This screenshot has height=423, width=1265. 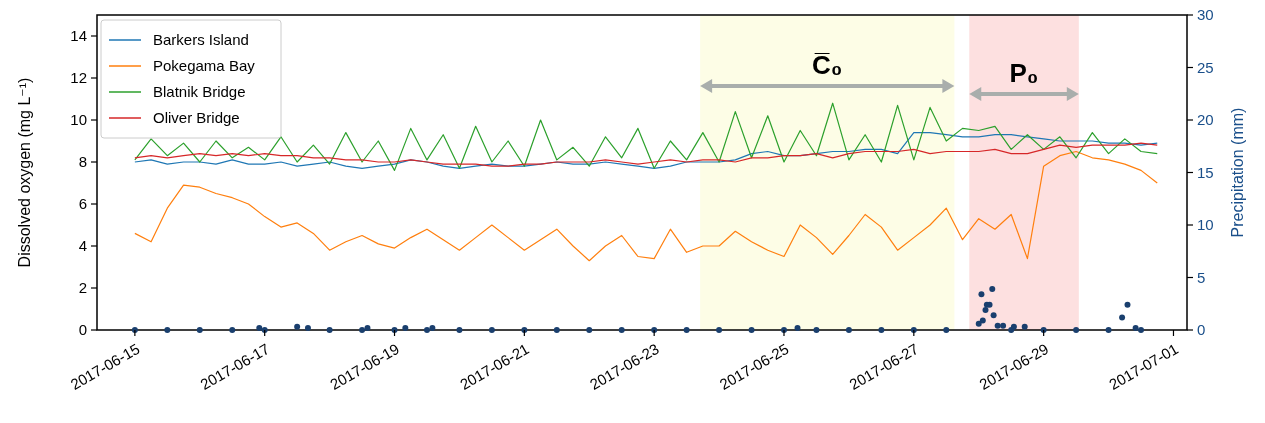 I want to click on y2-tick-label: 15, so click(x=1205, y=172).